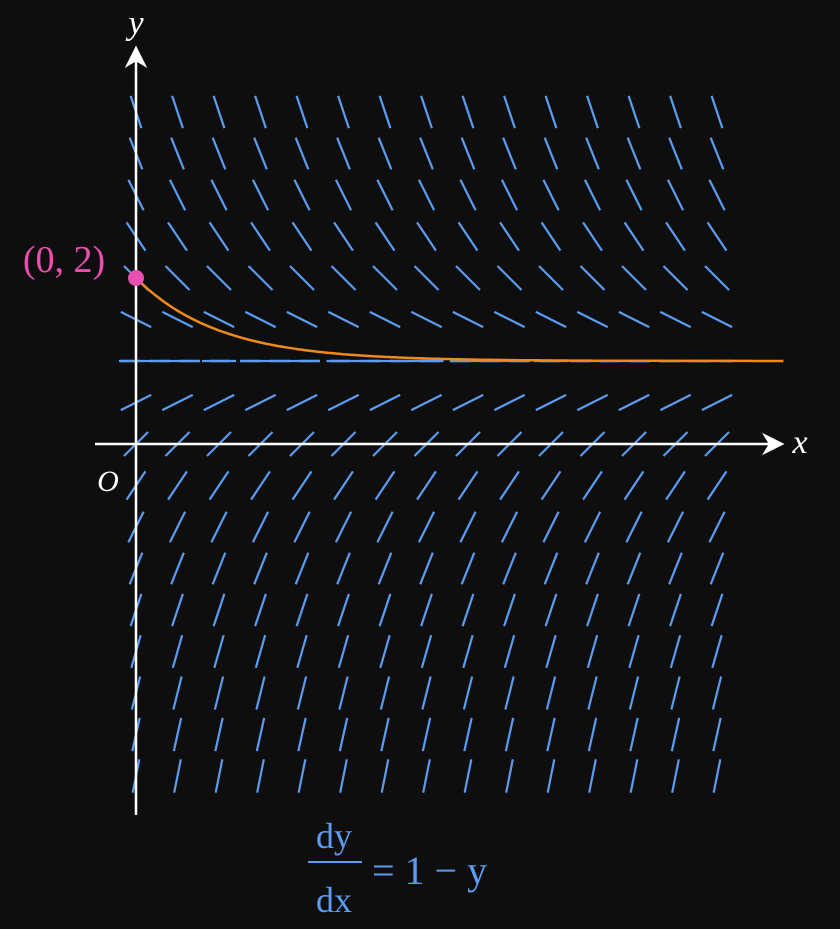  I want to click on origin-label: O, so click(108, 481).